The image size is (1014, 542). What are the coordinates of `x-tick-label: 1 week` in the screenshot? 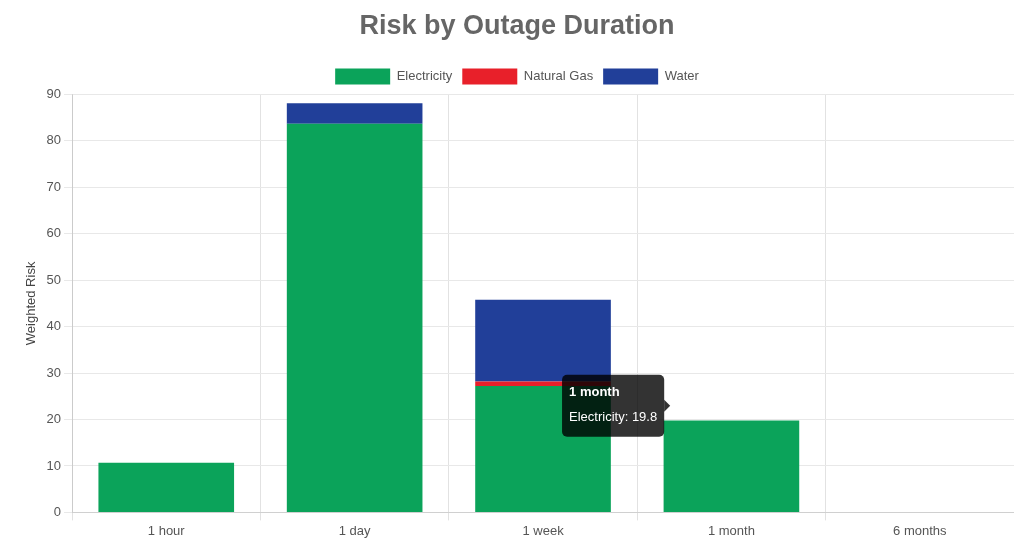 It's located at (543, 530).